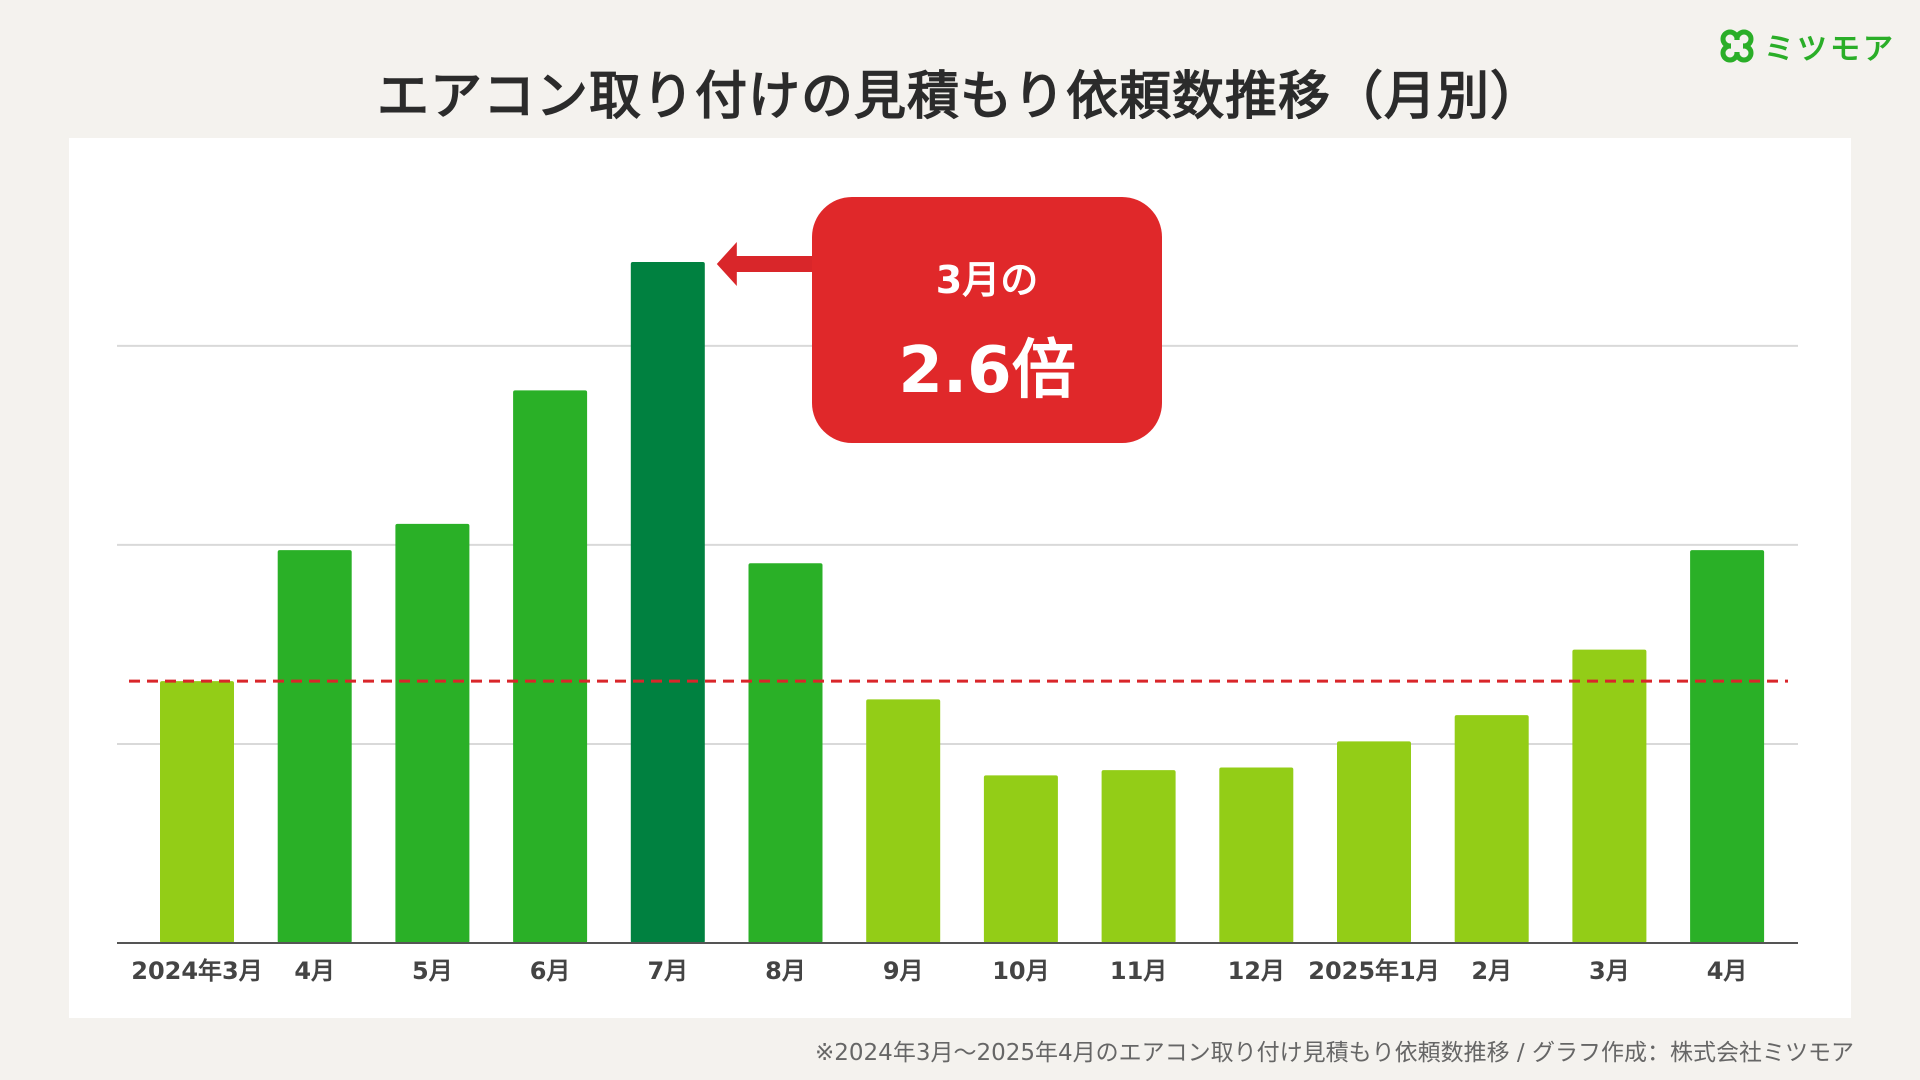  I want to click on x-tick-label: 2月, so click(1491, 971).